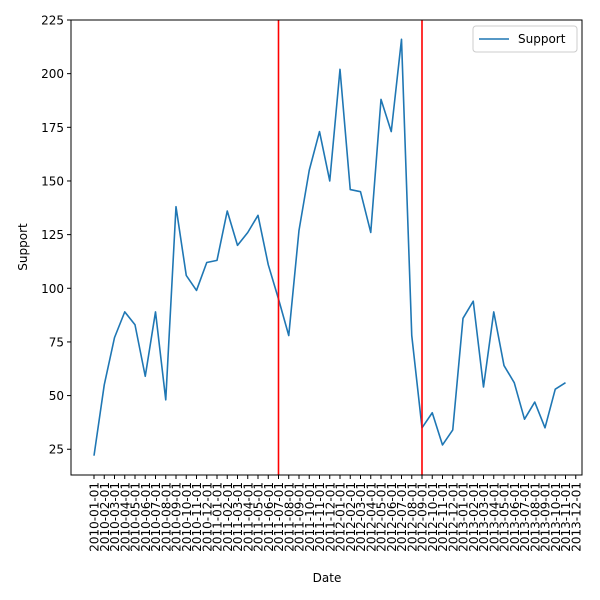 The height and width of the screenshot is (600, 600). What do you see at coordinates (136, 517) in the screenshot?
I see `x-tick-label: 2010-05-01` at bounding box center [136, 517].